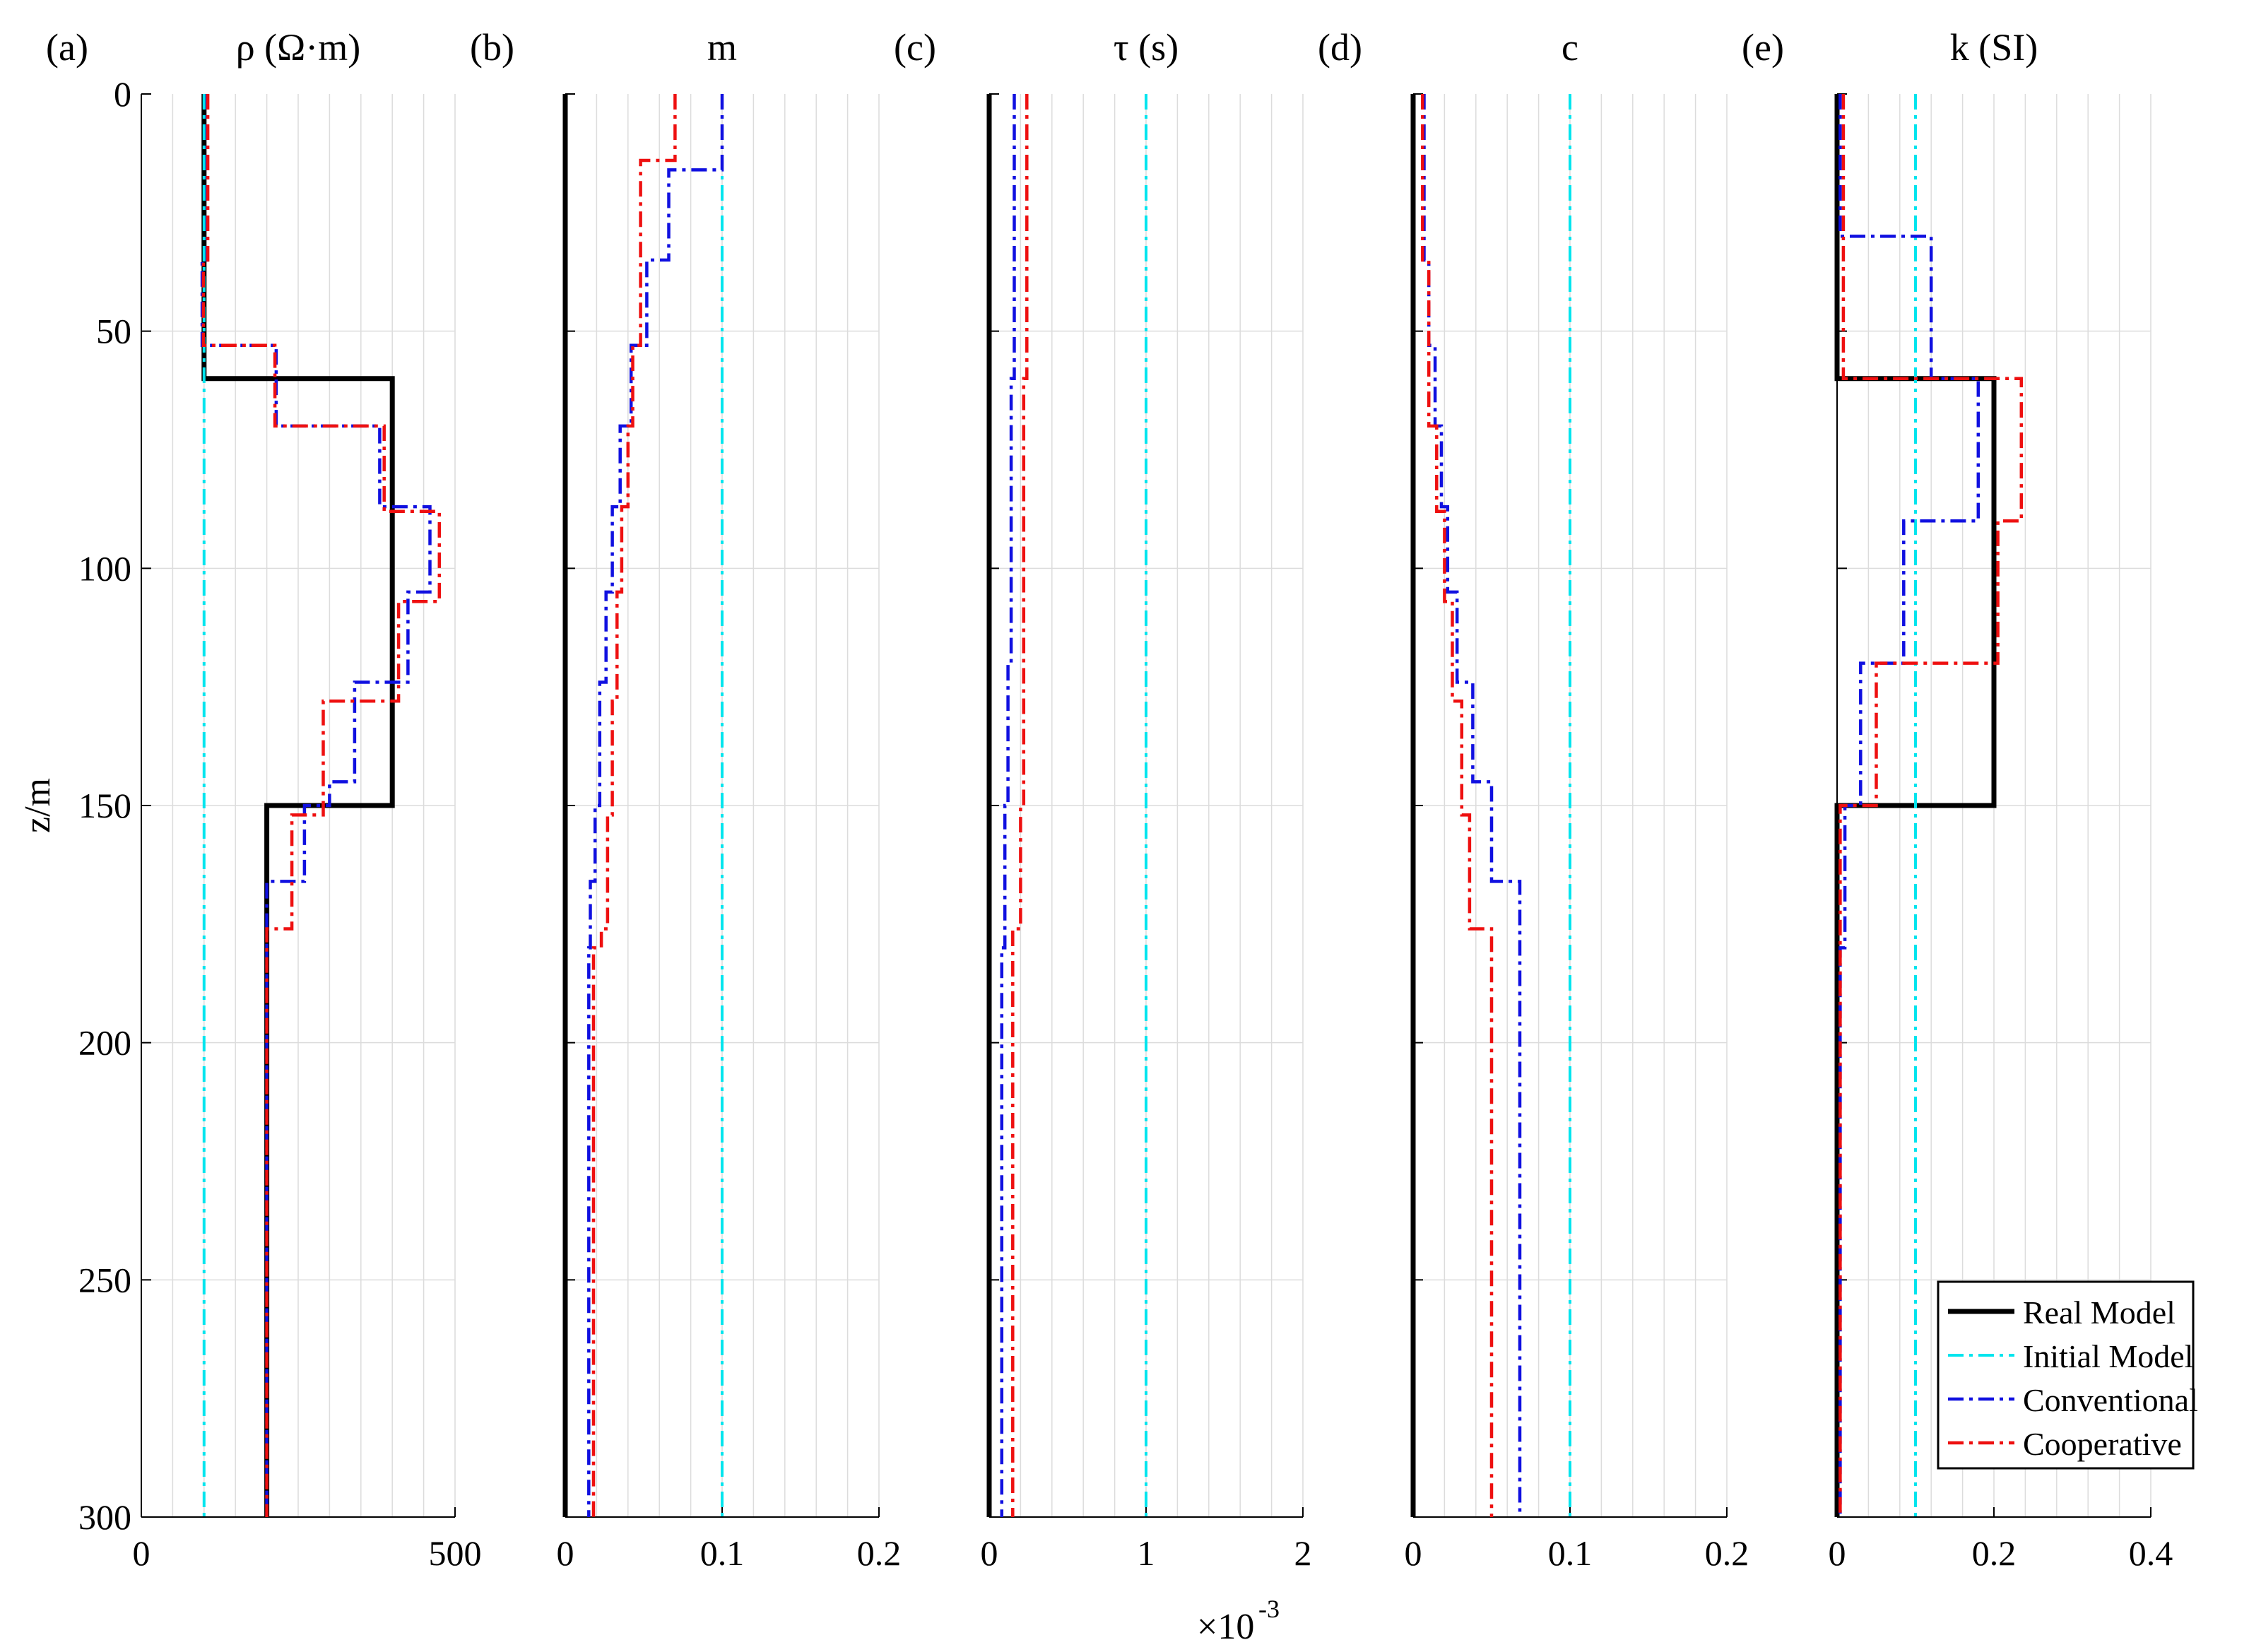  Describe the element at coordinates (104, 568) in the screenshot. I see `y-tick-label: 100` at that location.